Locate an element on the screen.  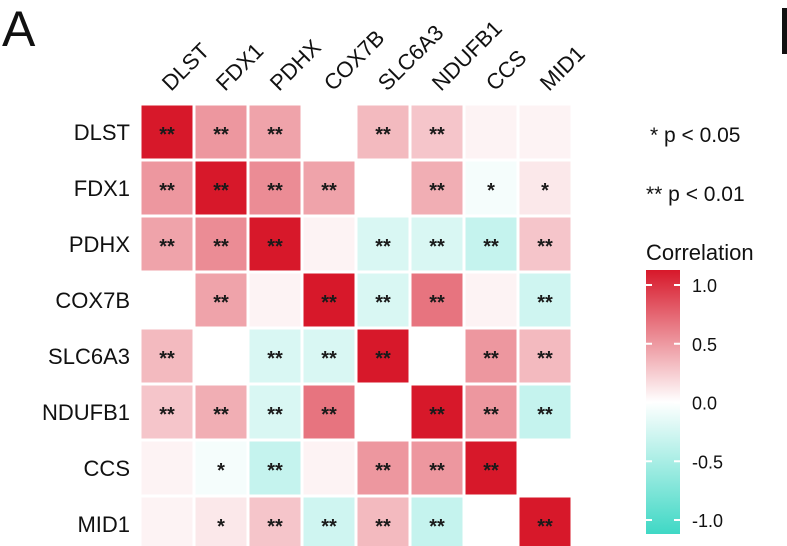
column-label: DLST is located at coordinates (185, 66).